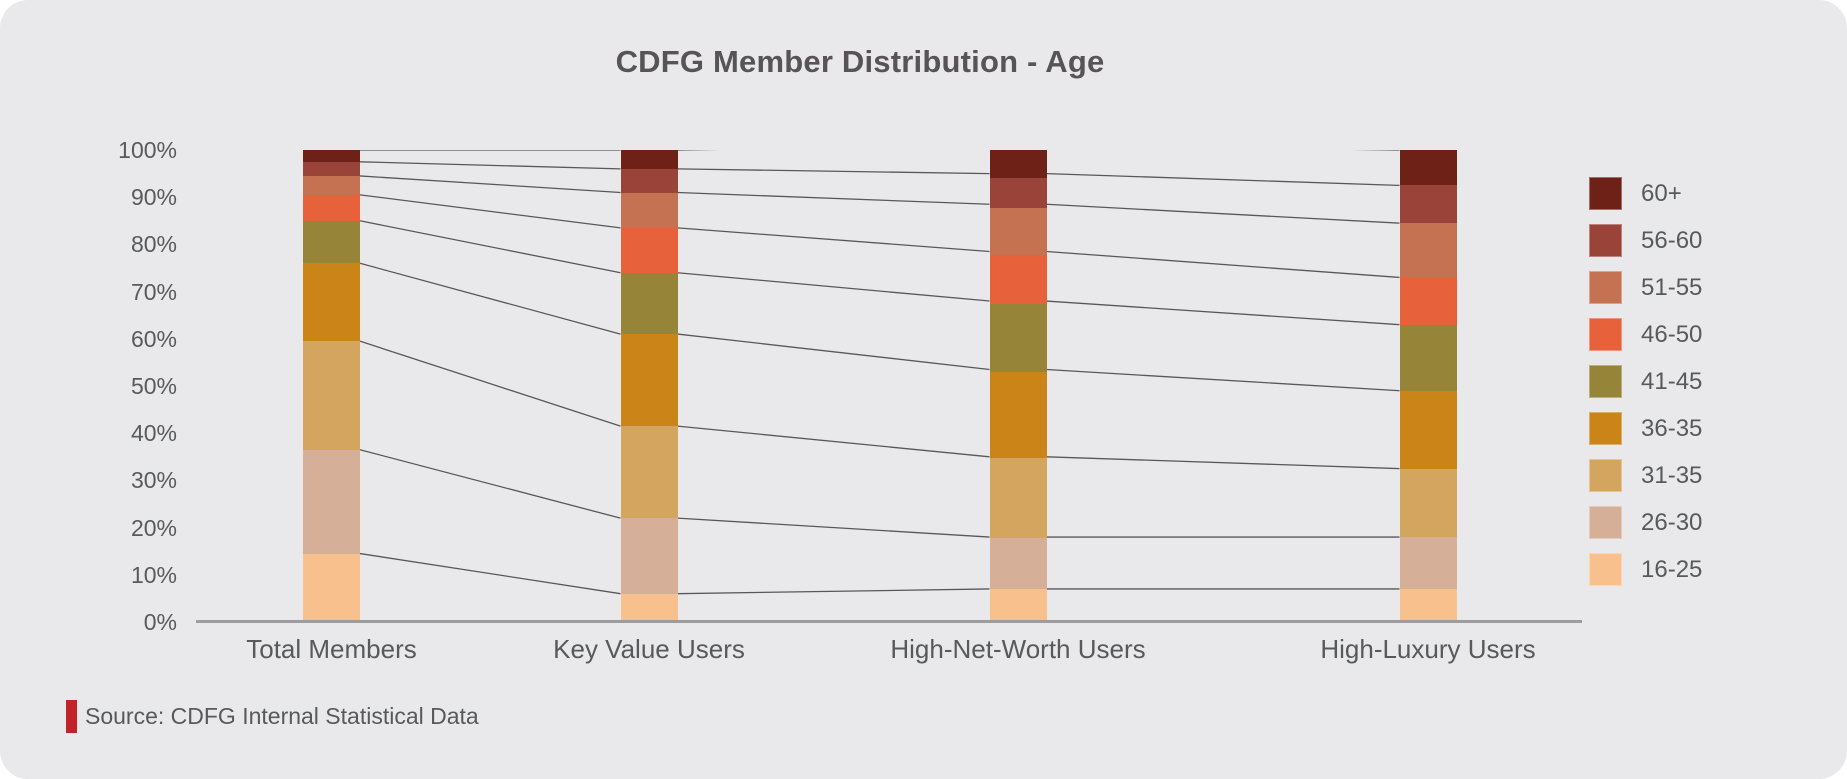 Image resolution: width=1847 pixels, height=779 pixels. I want to click on legend-label: 16-25, so click(1672, 569).